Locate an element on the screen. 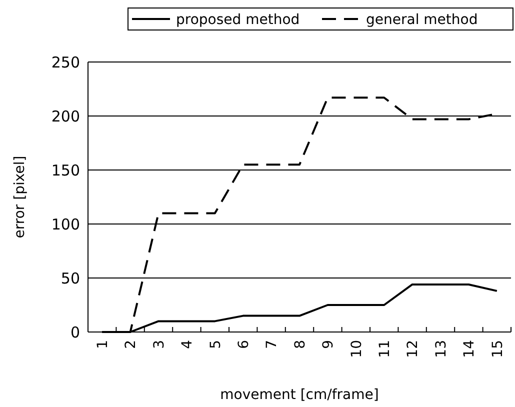 This screenshot has height=407, width=515. x-axis-title: movement [cm/frame] is located at coordinates (299, 395).